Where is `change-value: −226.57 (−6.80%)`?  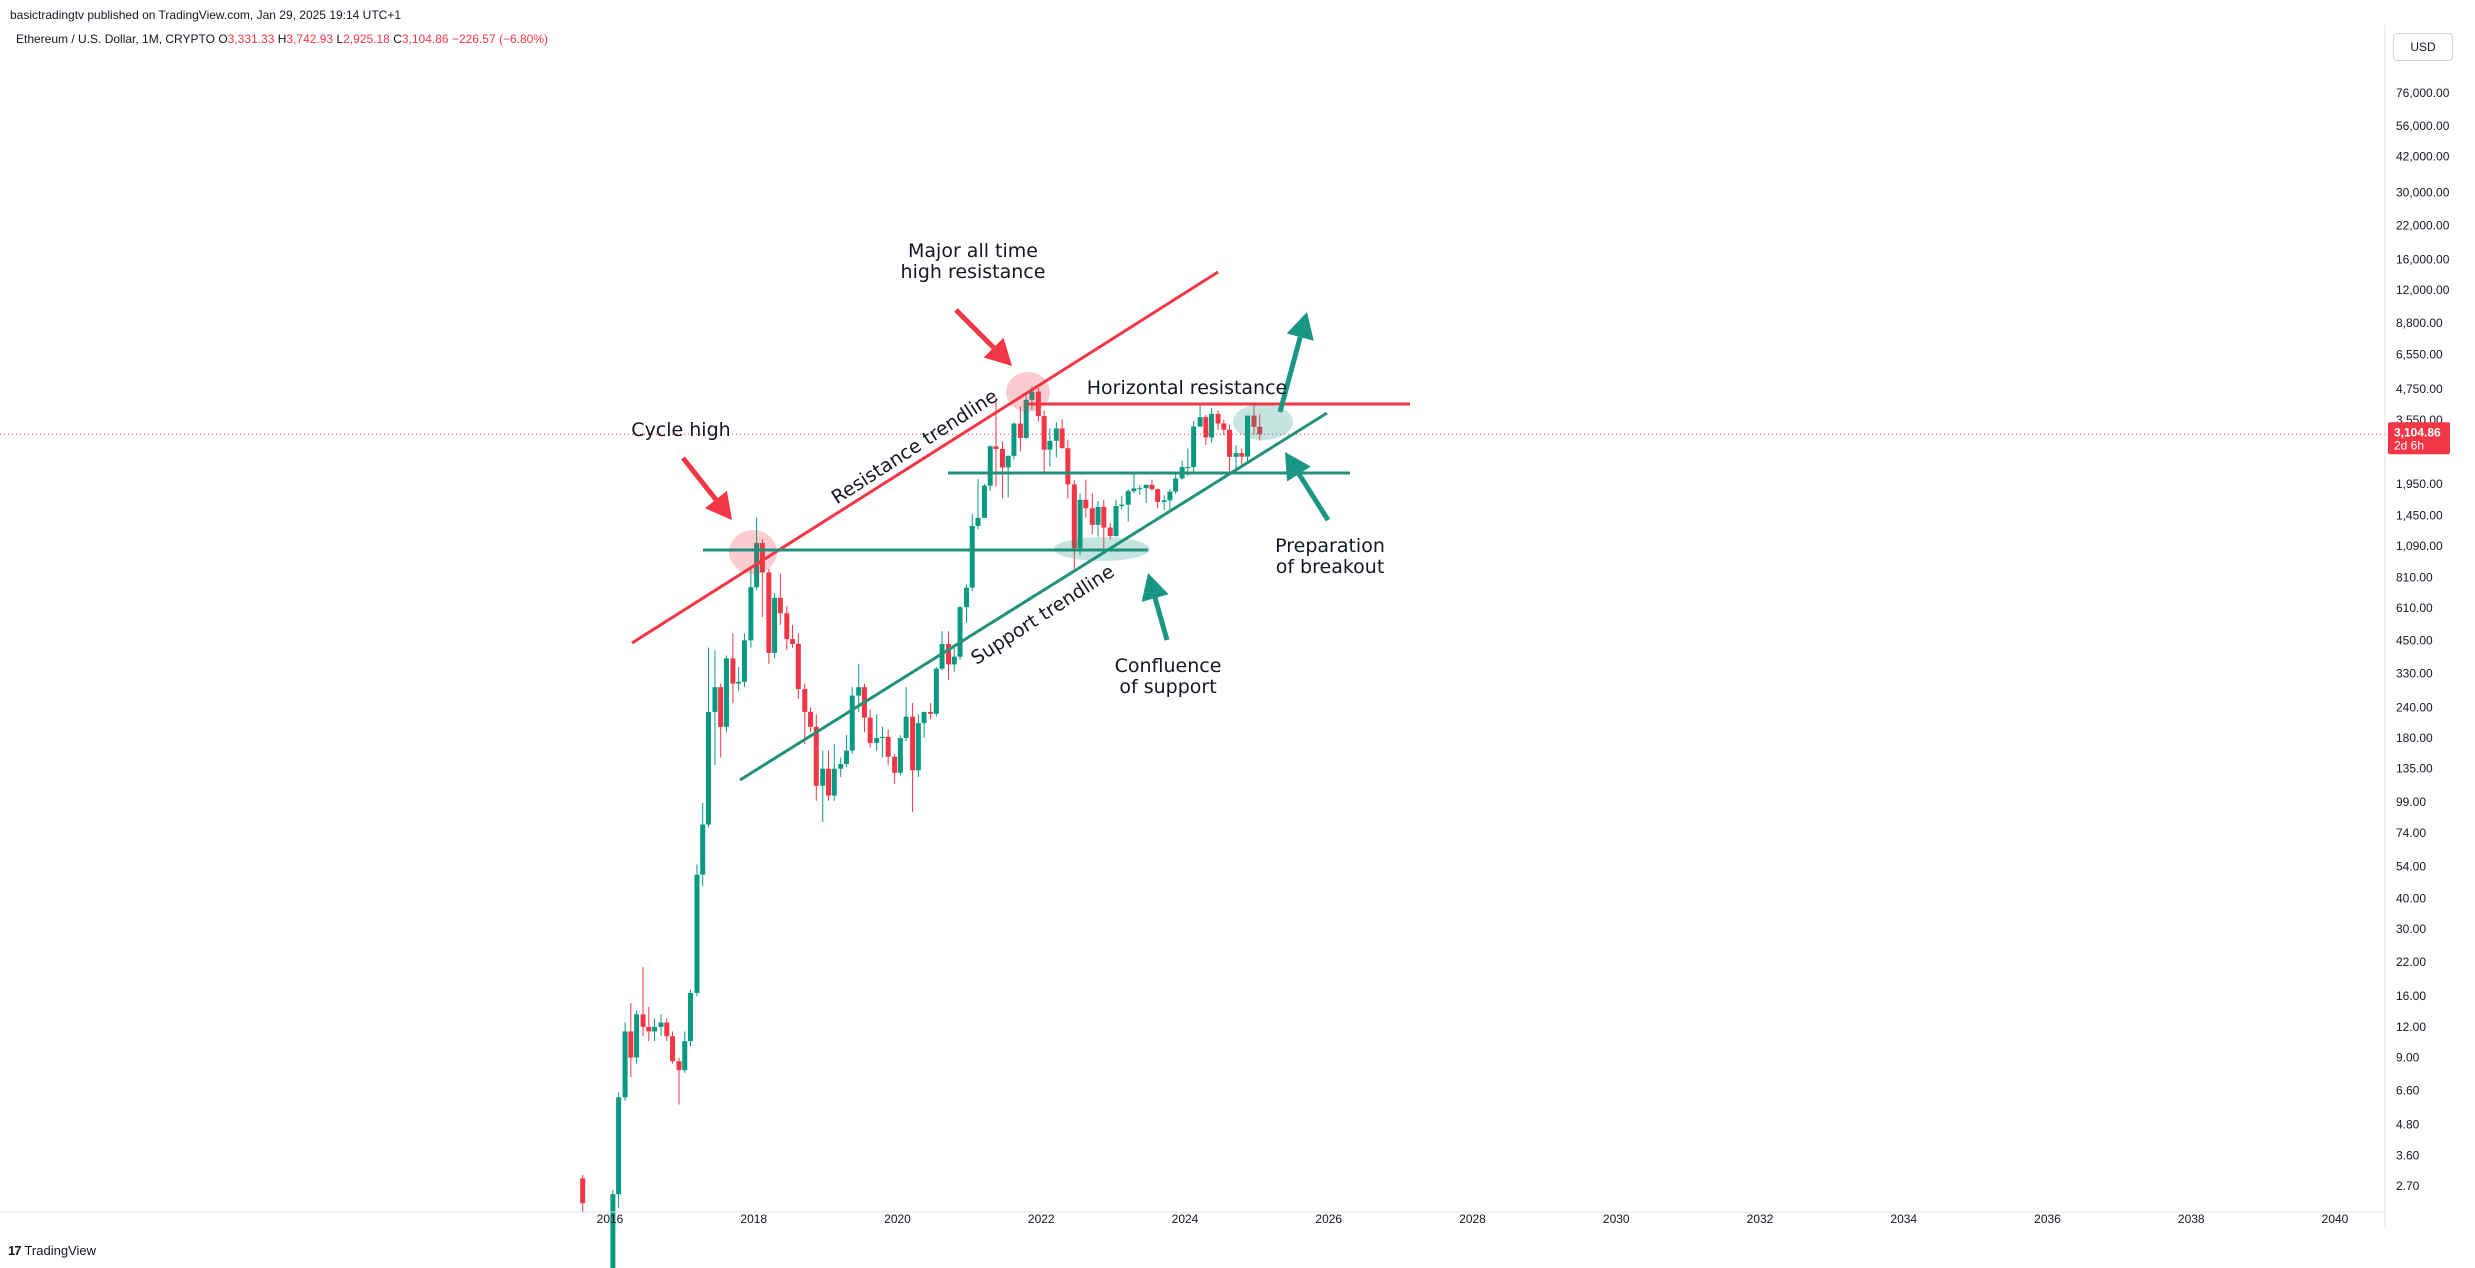
change-value: −226.57 (−6.80%) is located at coordinates (500, 39).